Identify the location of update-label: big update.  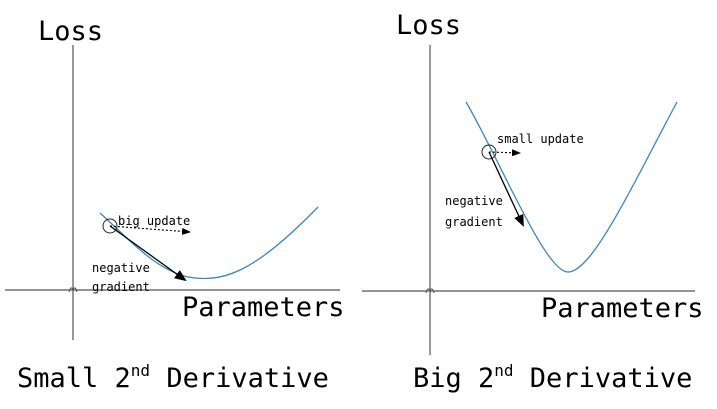
(154, 221).